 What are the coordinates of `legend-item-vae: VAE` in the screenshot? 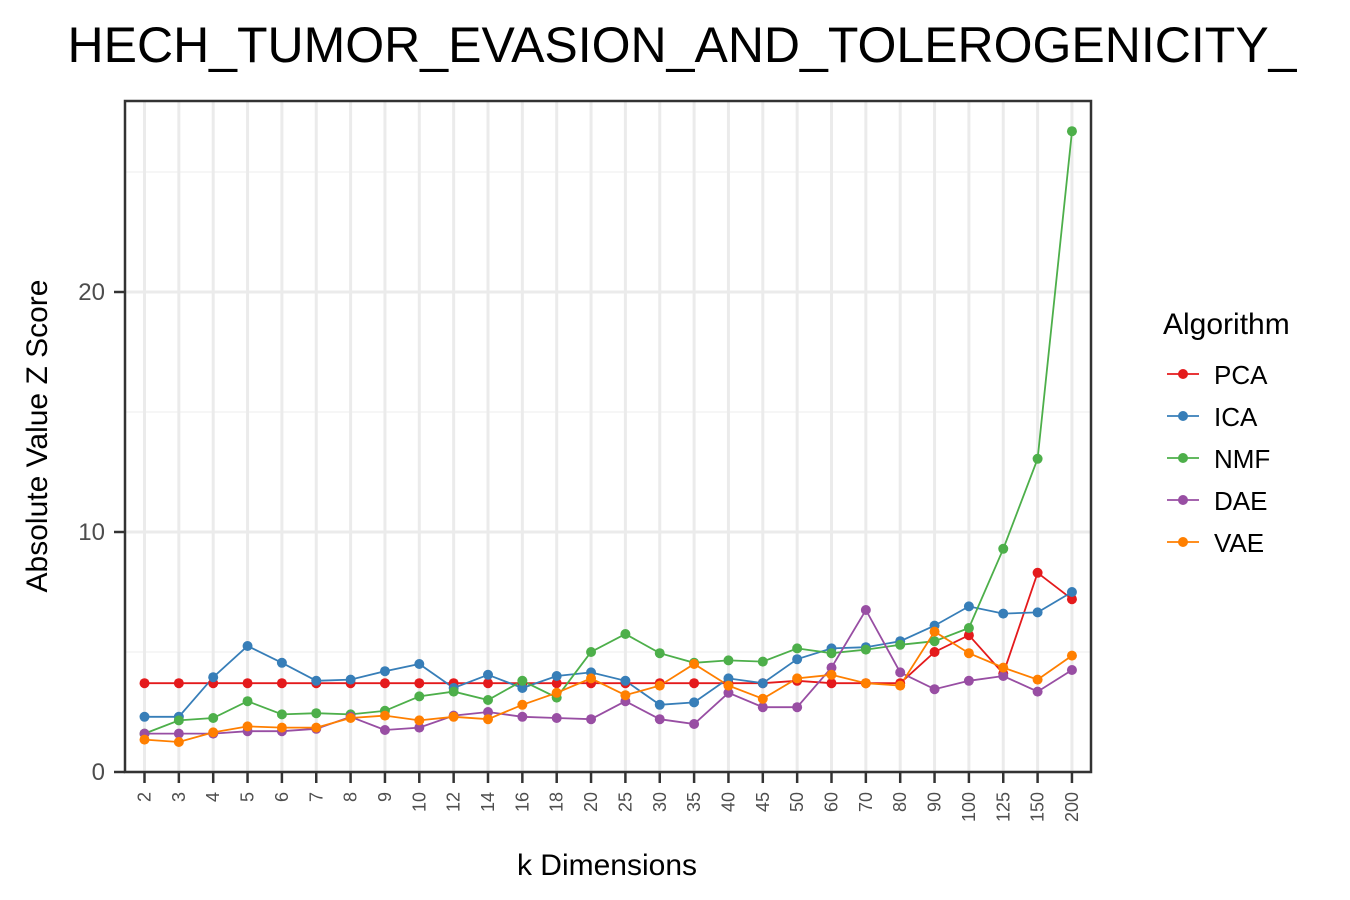 It's located at (1215, 543).